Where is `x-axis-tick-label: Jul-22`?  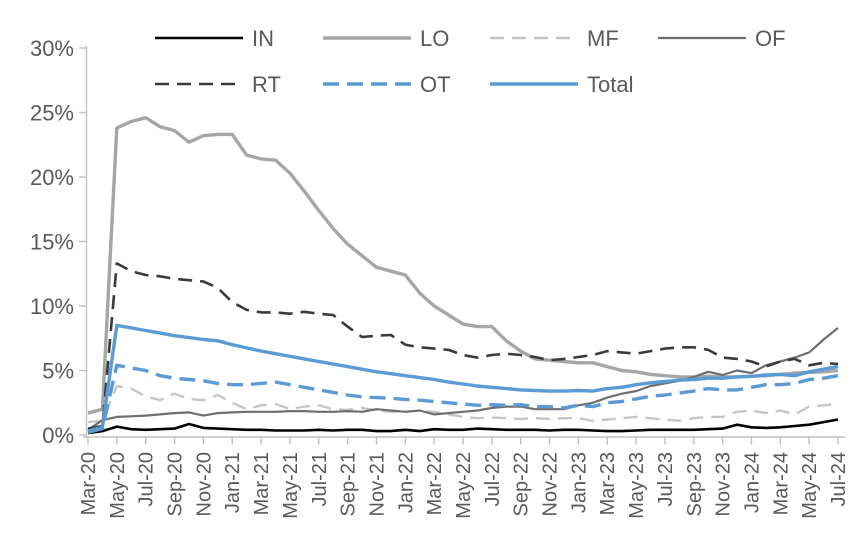
x-axis-tick-label: Jul-22 is located at coordinates (493, 479).